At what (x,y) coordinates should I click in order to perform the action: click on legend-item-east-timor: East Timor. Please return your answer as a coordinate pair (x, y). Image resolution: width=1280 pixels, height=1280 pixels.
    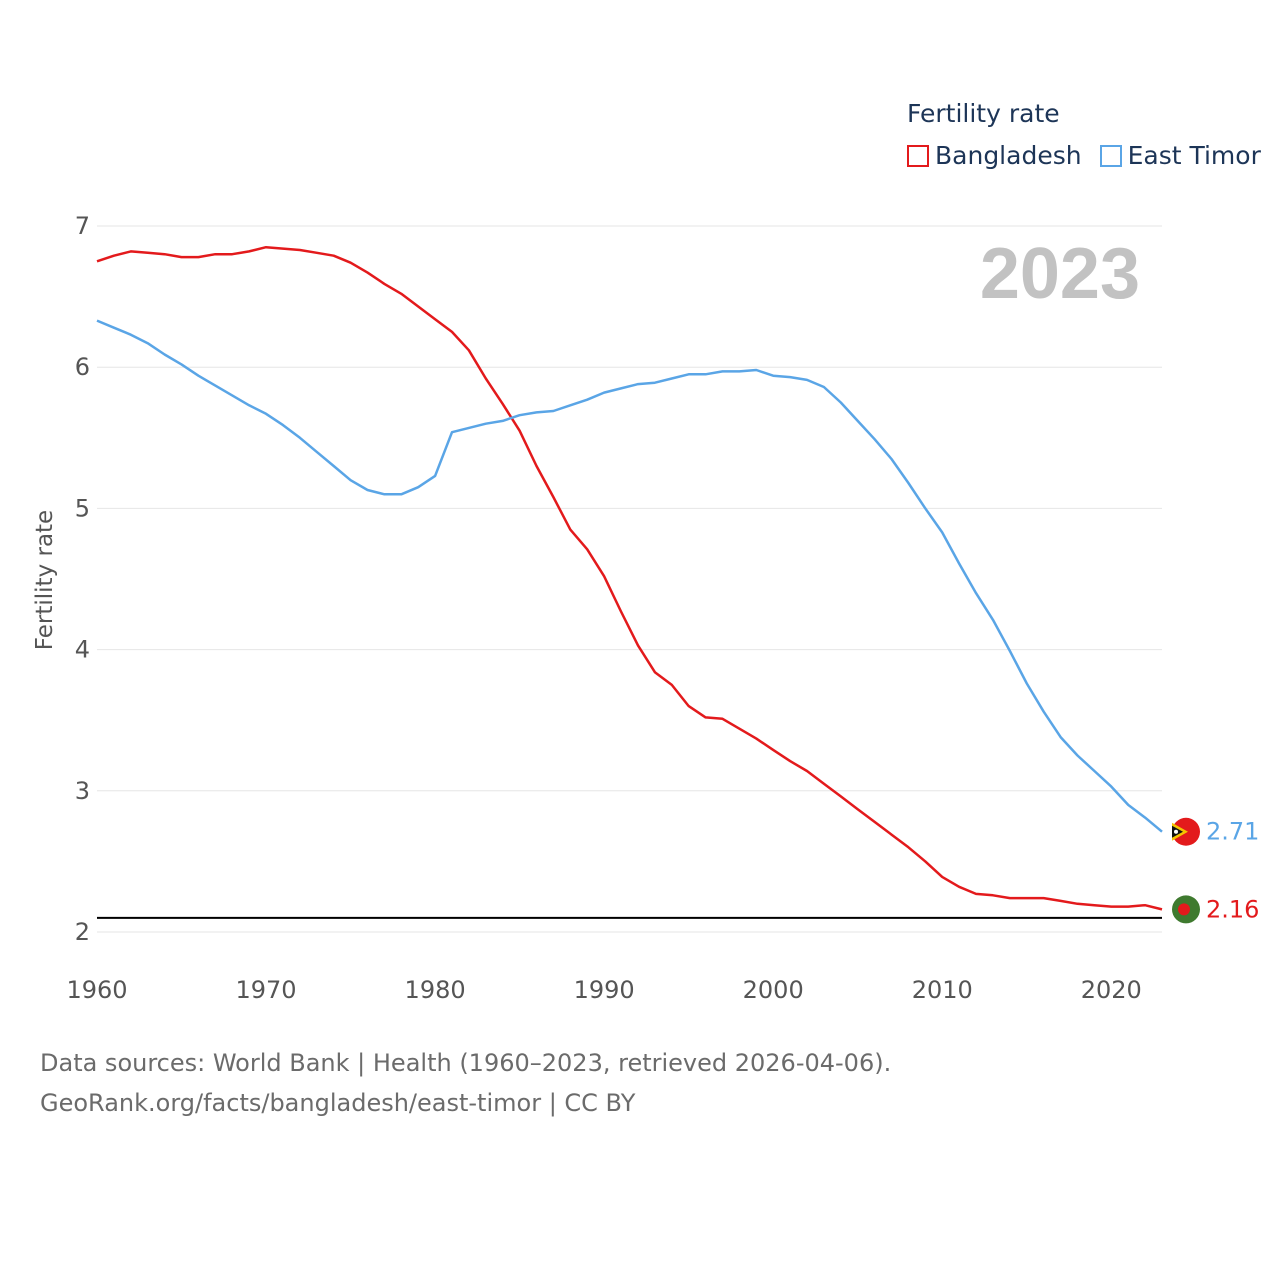
    Looking at the image, I should click on (1180, 155).